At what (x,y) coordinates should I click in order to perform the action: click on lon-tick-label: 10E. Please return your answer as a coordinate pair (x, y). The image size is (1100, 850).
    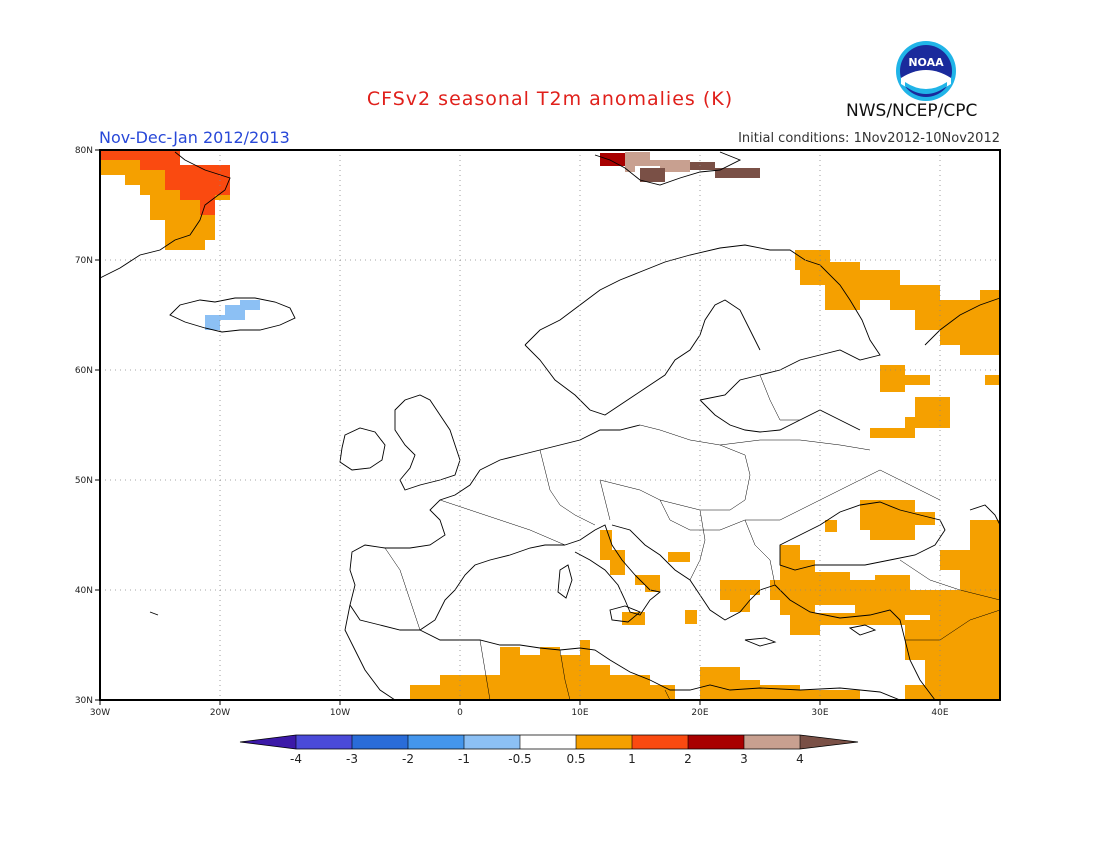
    Looking at the image, I should click on (579, 713).